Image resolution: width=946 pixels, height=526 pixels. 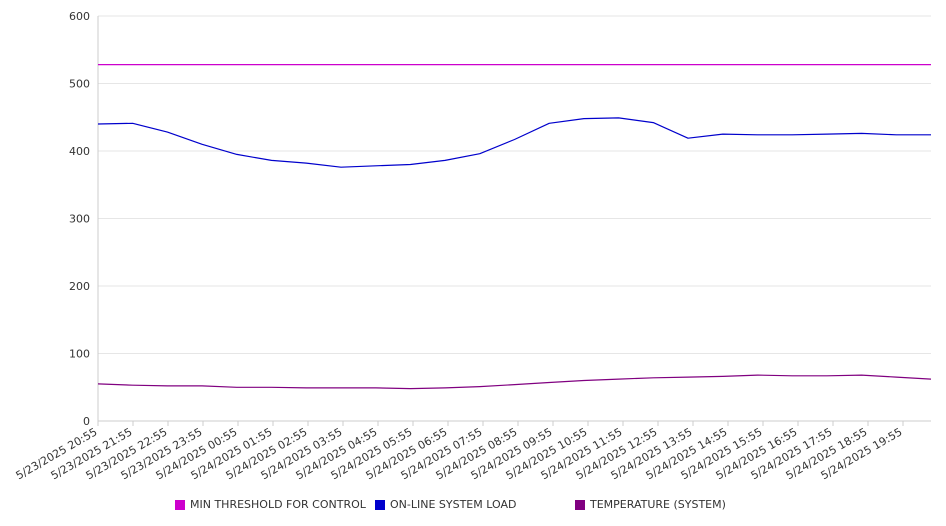 What do you see at coordinates (79, 354) in the screenshot?
I see `y-tick-label: 100` at bounding box center [79, 354].